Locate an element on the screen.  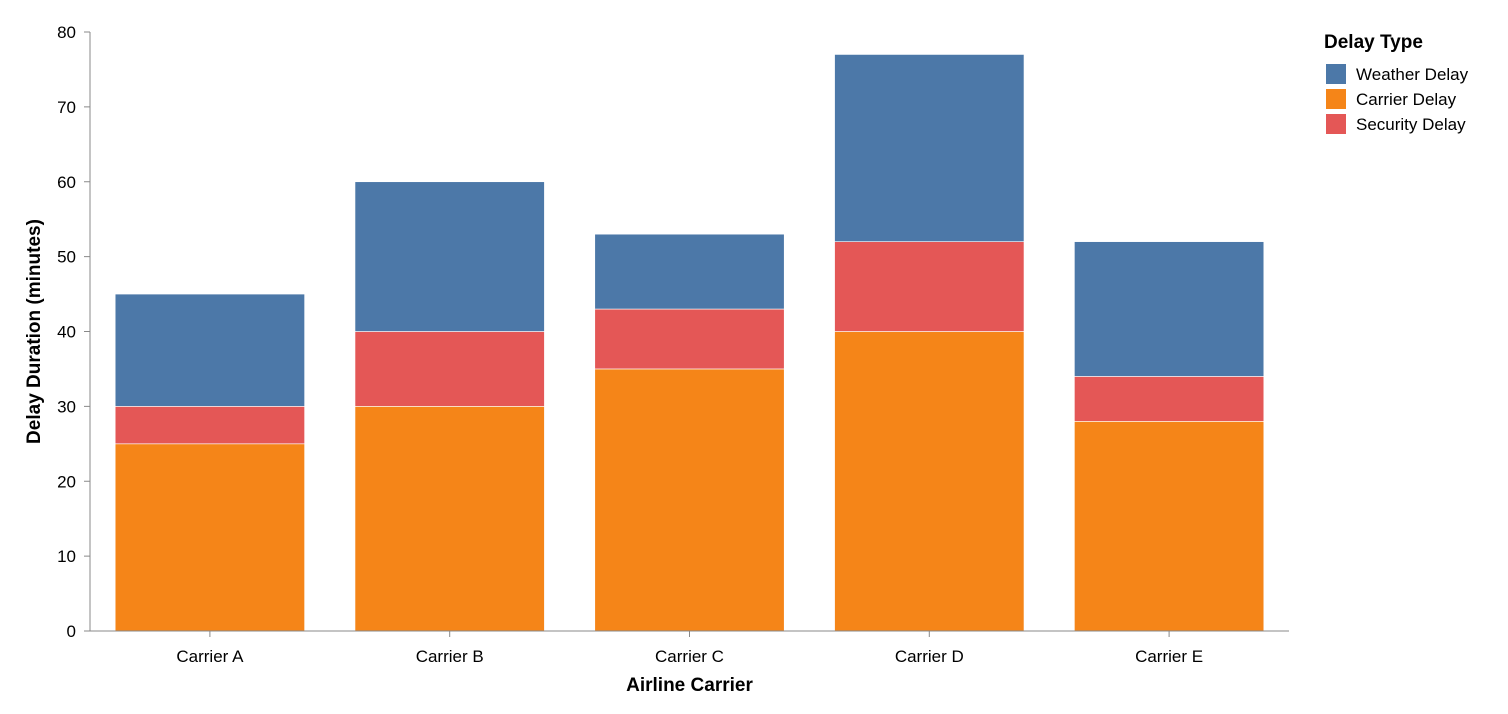
legend-label-security-delay: Security Delay is located at coordinates (1411, 124).